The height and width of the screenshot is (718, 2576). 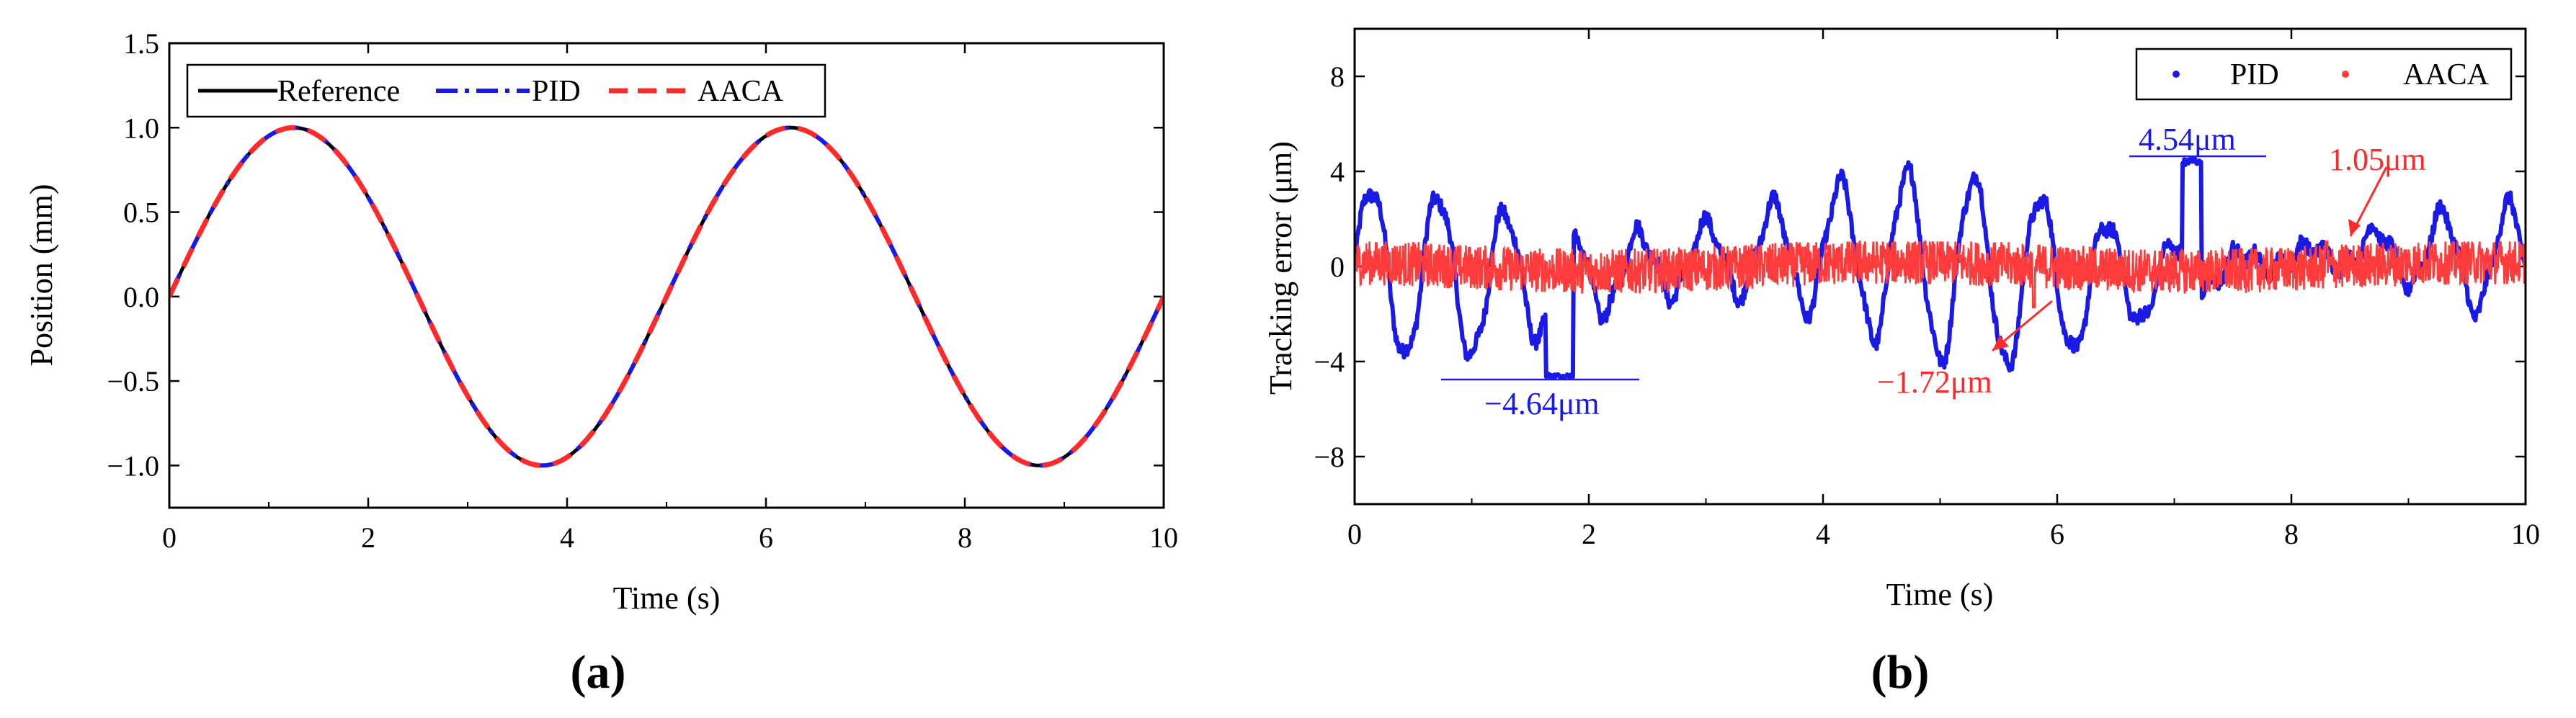 I want to click on panel-a-x-axis-label: Time (s), so click(x=667, y=598).